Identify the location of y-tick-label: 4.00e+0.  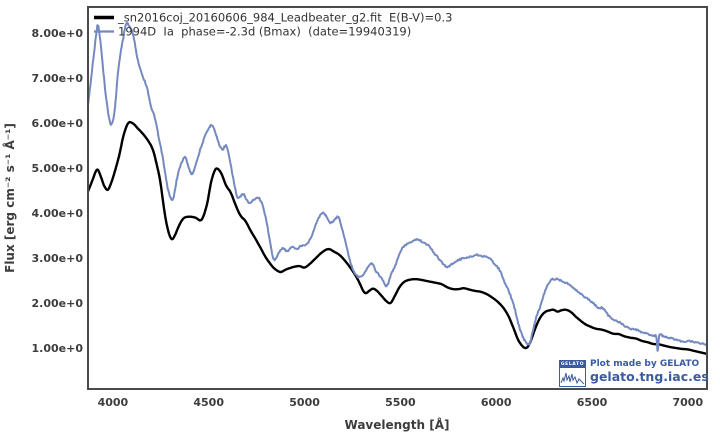
(58, 213).